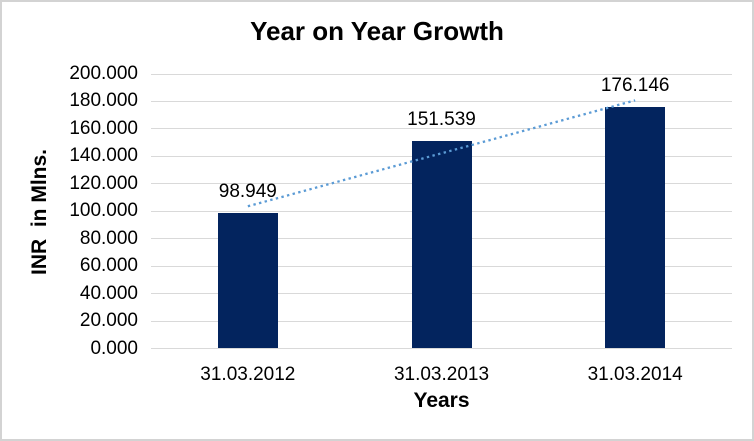  Describe the element at coordinates (441, 119) in the screenshot. I see `data-label: 151.539` at that location.